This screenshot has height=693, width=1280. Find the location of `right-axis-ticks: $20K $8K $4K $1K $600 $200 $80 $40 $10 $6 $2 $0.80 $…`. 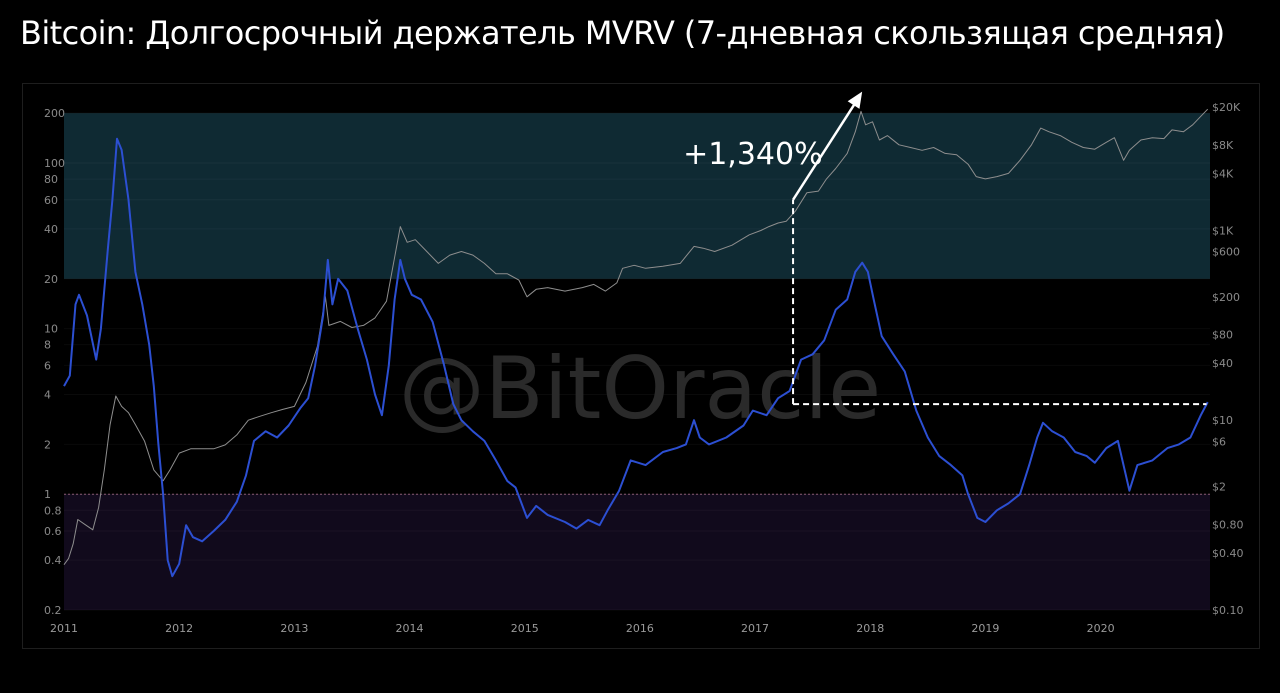

right-axis-ticks: $20K $8K $4K $1K $600 $200 $80 $40 $10 $6 $2 $0.80 $… is located at coordinates (1228, 359).